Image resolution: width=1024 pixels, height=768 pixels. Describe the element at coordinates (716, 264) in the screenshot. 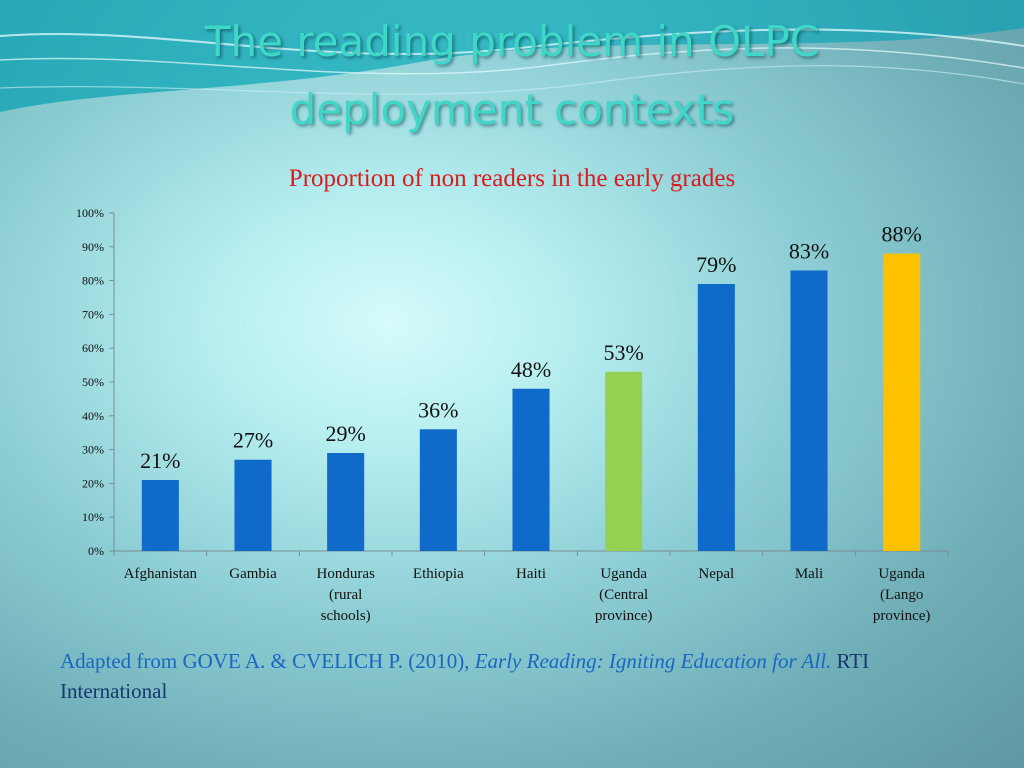

I see `data-label: 79%` at that location.